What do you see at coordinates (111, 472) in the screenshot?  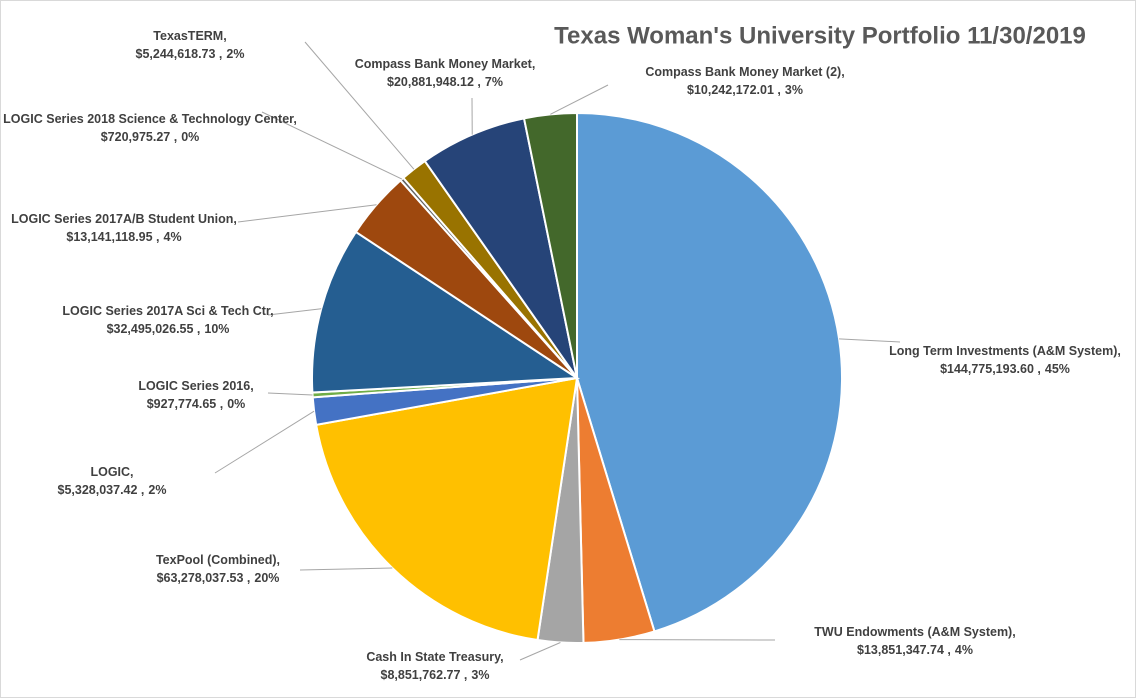 I see `label-category: LOGIC,` at bounding box center [111, 472].